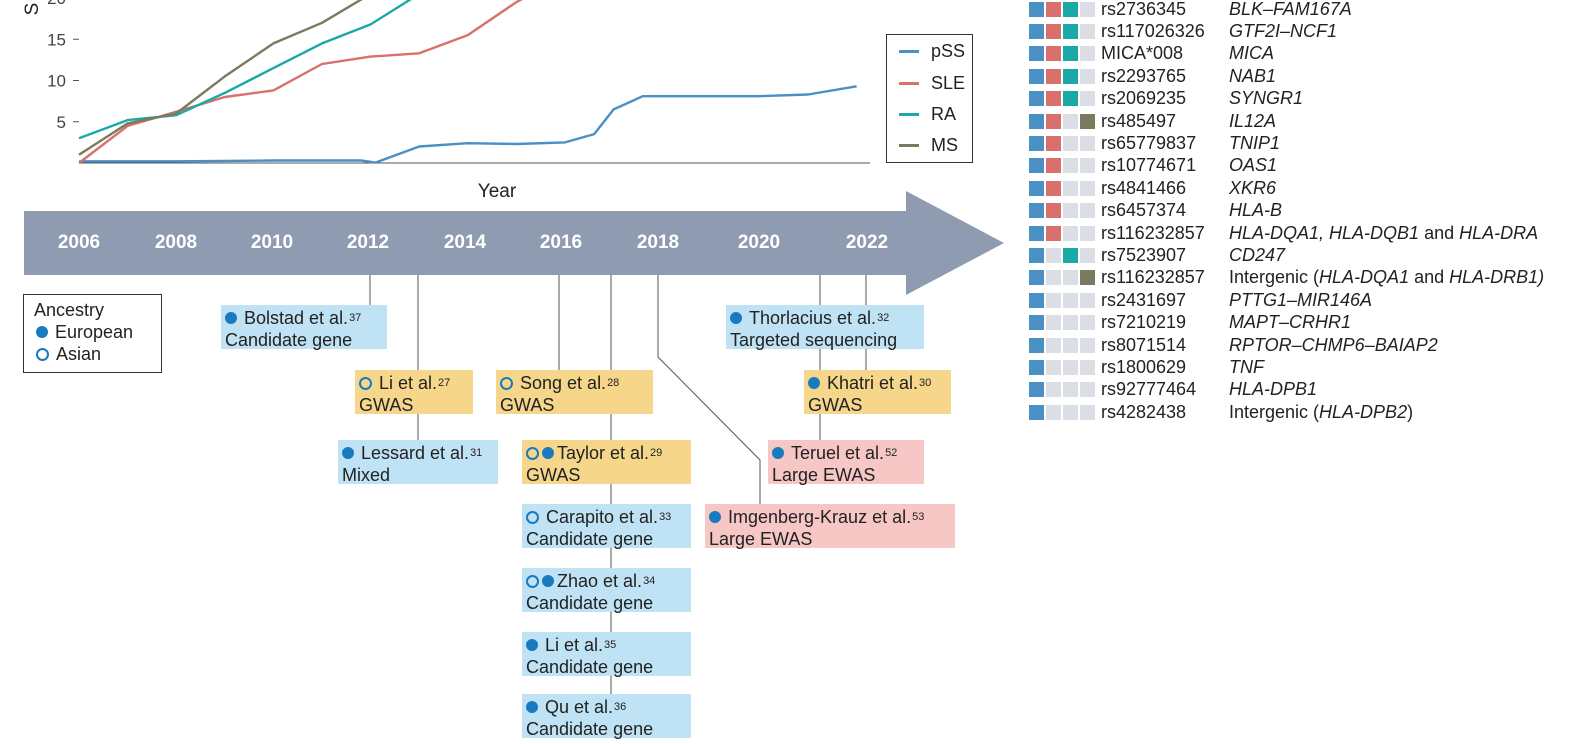 The height and width of the screenshot is (744, 1570). I want to click on study-citation: Khatri et al. 30, so click(877, 383).